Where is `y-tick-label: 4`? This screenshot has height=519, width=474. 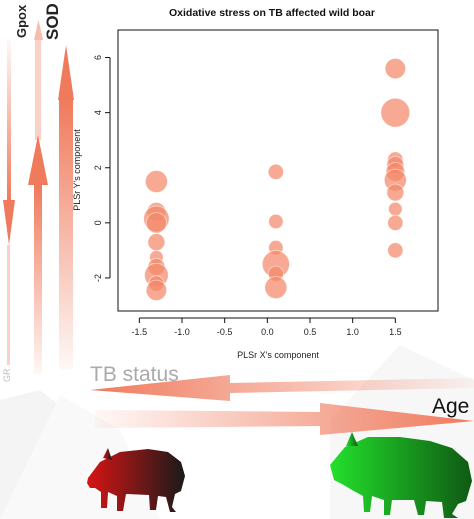
y-tick-label: 4 is located at coordinates (98, 112).